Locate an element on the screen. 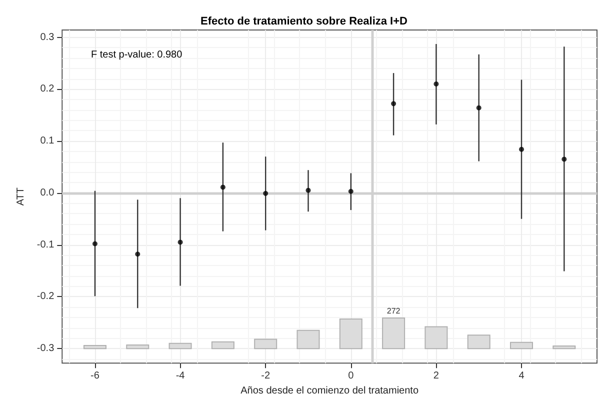 This screenshot has width=608, height=409. y-tick-label: 0.0 is located at coordinates (47, 192).